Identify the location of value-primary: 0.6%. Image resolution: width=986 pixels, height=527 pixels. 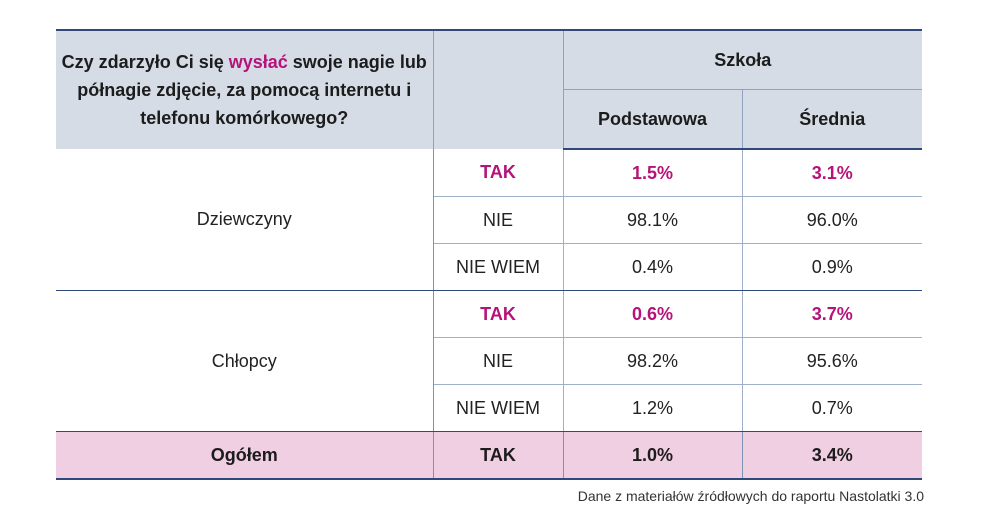
(653, 314).